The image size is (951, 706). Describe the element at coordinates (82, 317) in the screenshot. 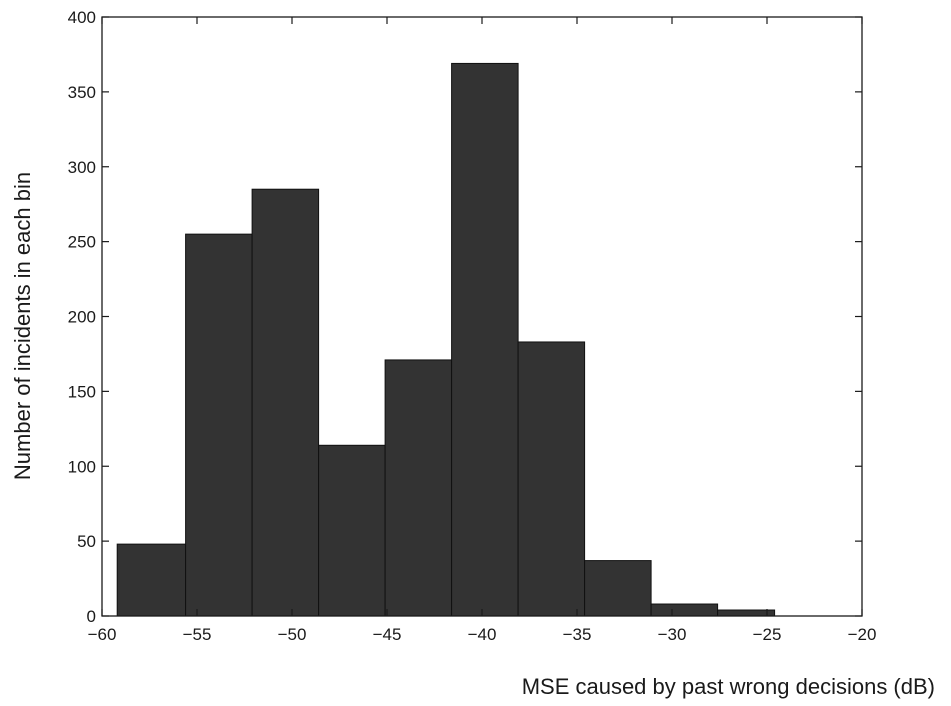

I see `y-tick-label: 200` at that location.